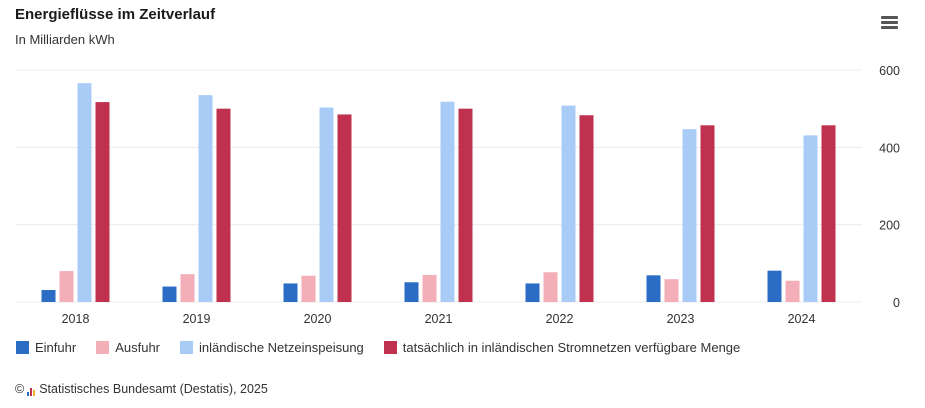 The image size is (925, 408). Describe the element at coordinates (439, 319) in the screenshot. I see `x-tick-label: 2021` at that location.